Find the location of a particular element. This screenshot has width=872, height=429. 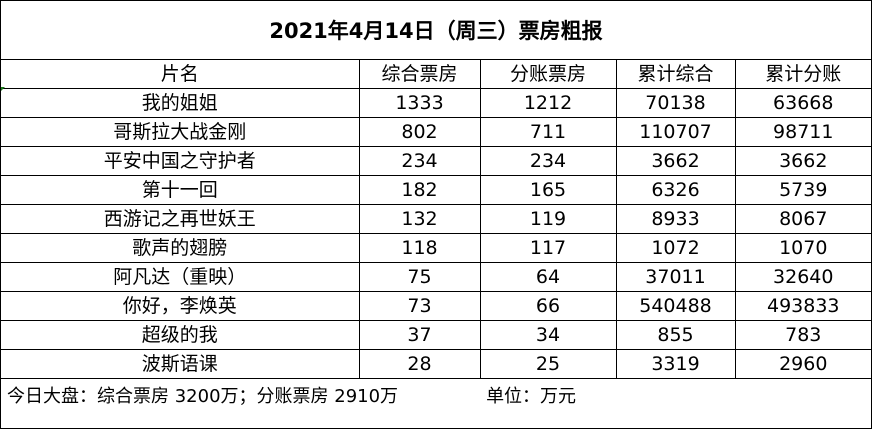

cell-total-gross: 234 is located at coordinates (419, 161).